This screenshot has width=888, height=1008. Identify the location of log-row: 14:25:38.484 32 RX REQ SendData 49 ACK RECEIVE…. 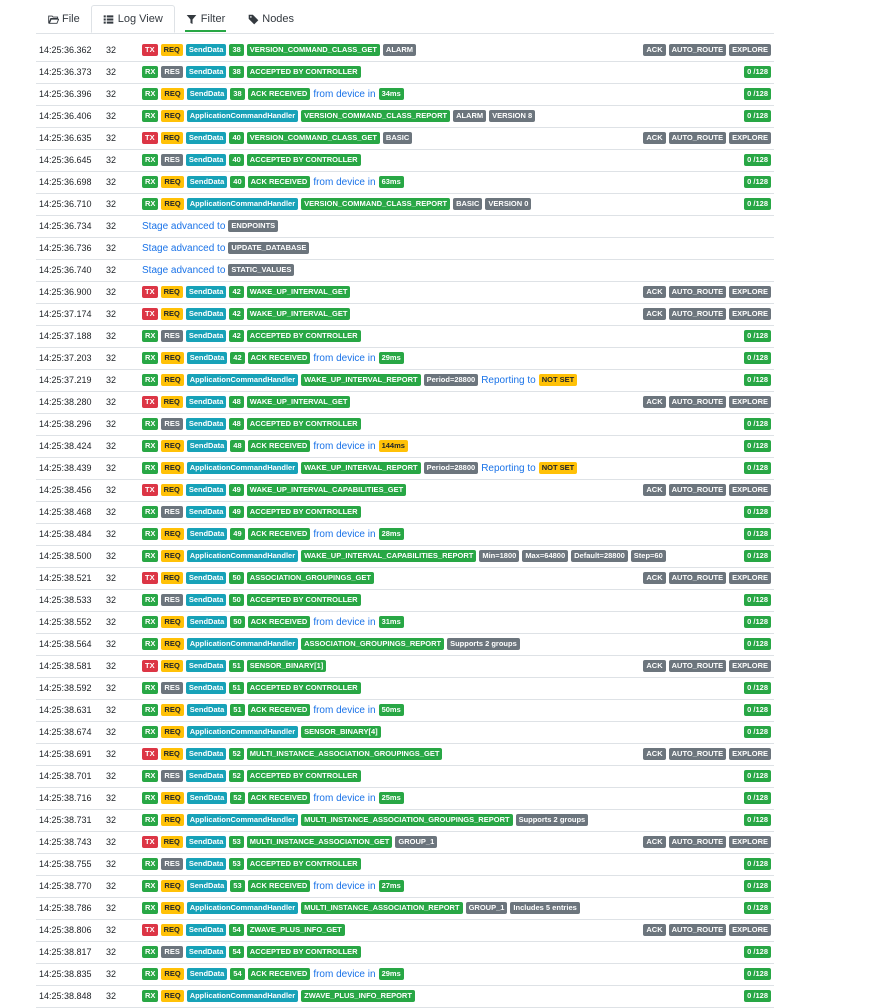
(405, 535).